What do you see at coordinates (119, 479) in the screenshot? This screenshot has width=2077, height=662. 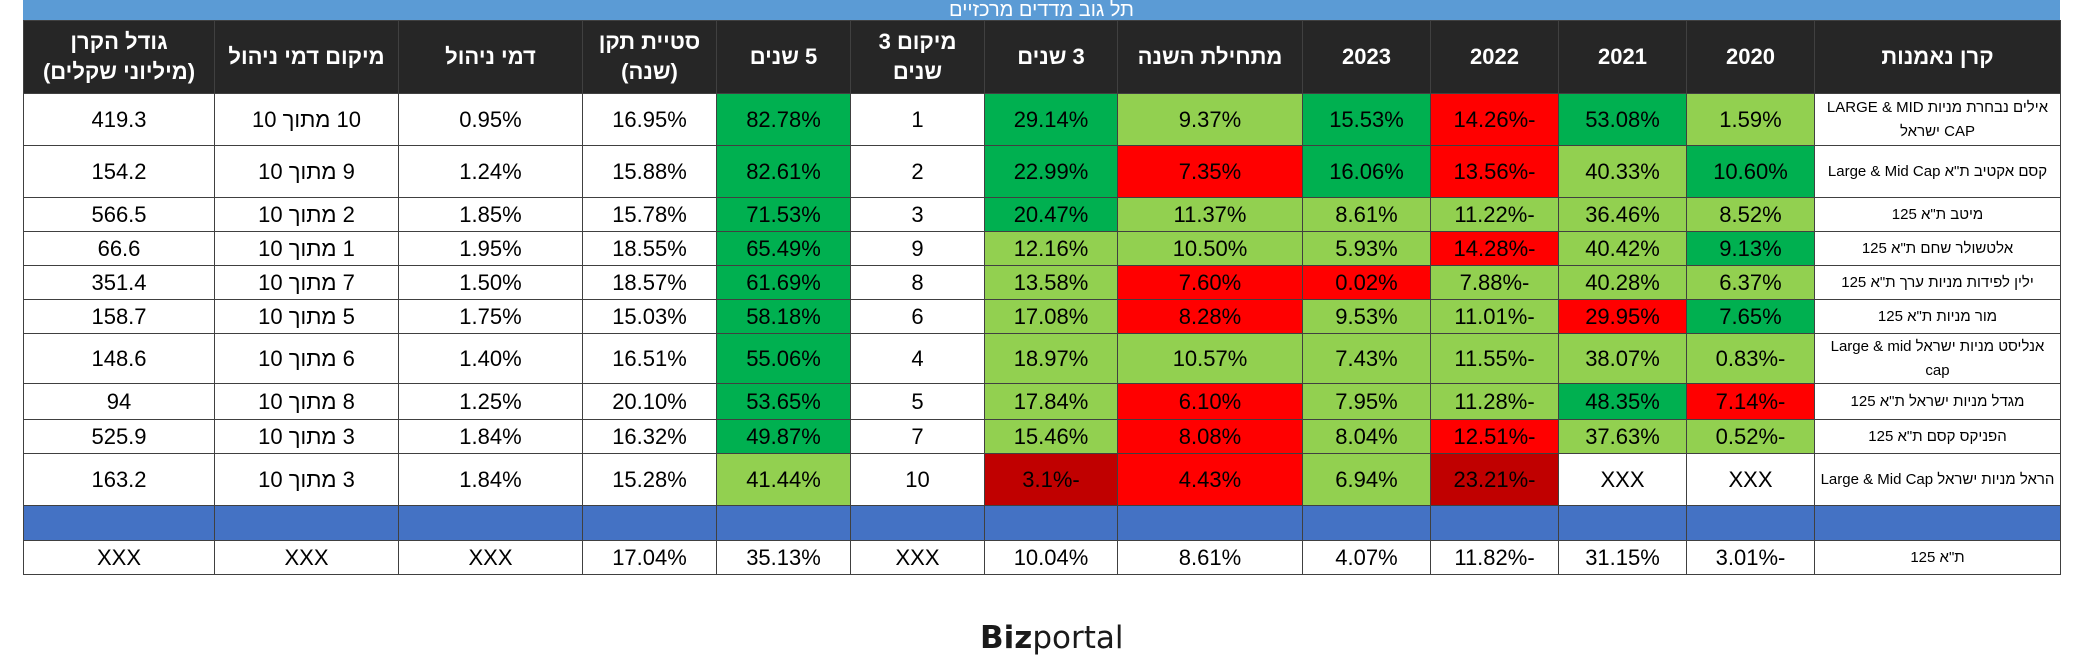 I see `fund-size-cell: 163.2` at bounding box center [119, 479].